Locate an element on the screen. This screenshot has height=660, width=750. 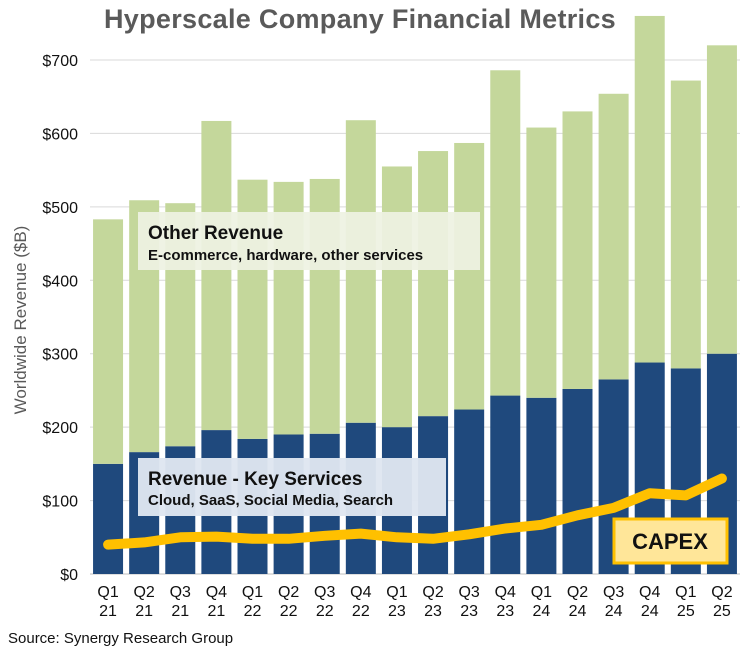
capex-label: CAPEX is located at coordinates (670, 541).